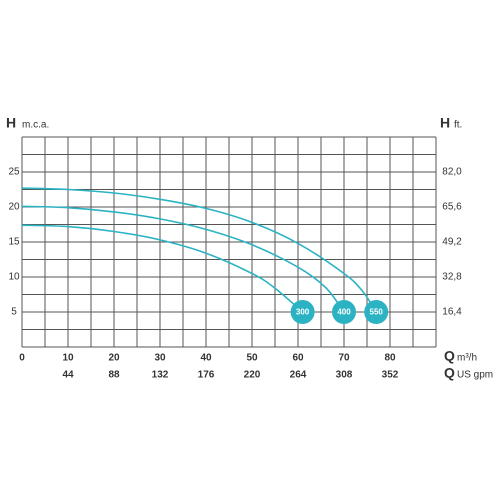  Describe the element at coordinates (68, 375) in the screenshot. I see `x2-tick-label: 44` at that location.